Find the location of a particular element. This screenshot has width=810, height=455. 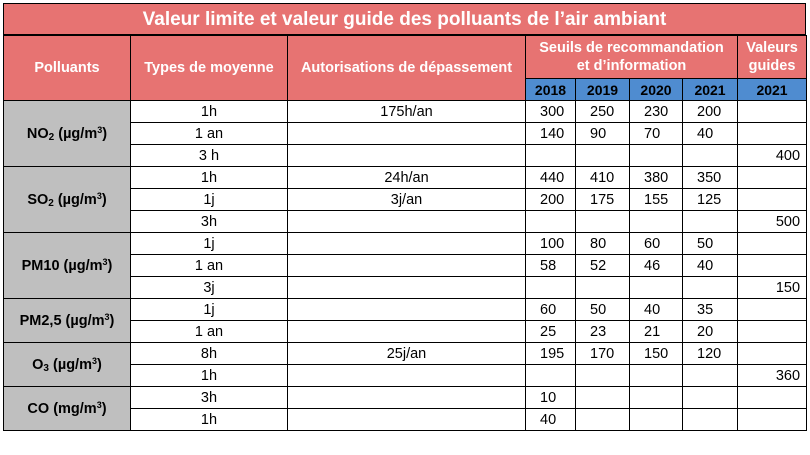

cell-seuil-2018: 100 is located at coordinates (550, 243).